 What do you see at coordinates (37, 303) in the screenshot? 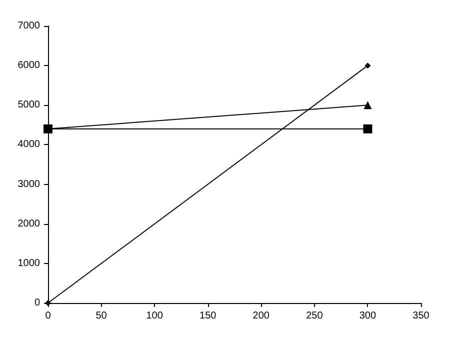
I see `y-tick-label: 0` at bounding box center [37, 303].